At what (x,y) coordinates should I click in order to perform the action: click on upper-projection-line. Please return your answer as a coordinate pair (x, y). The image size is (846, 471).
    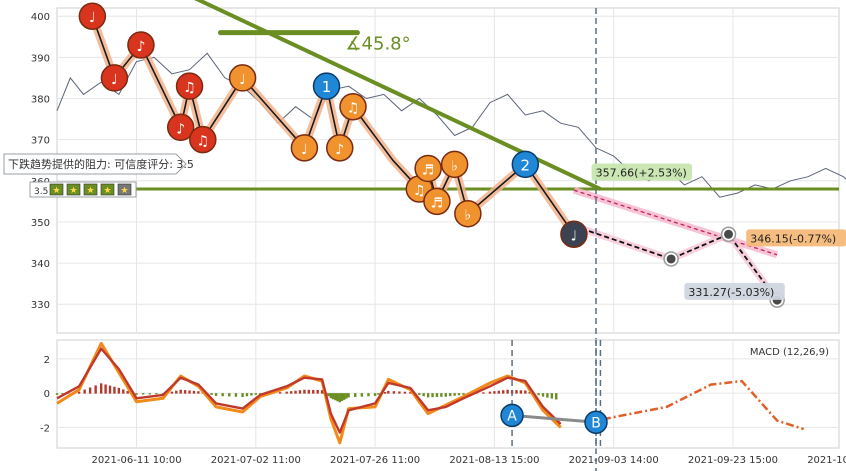
    Looking at the image, I should click on (675, 222).